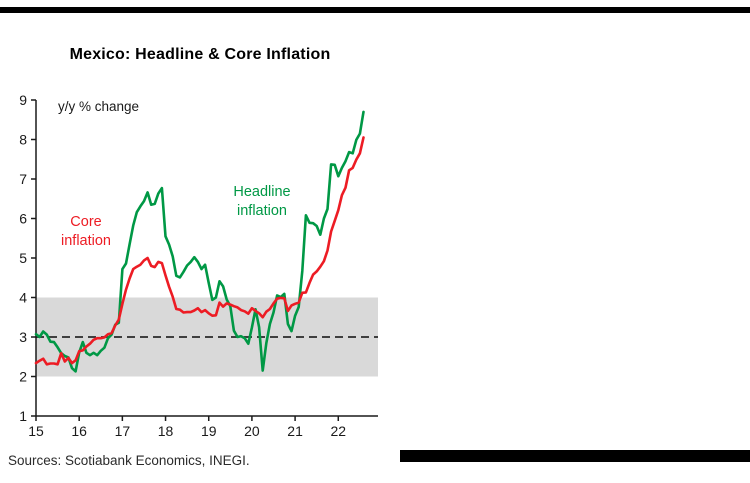  I want to click on sources-note: Sources: Scotiabank Economics, INEGI., so click(129, 460).